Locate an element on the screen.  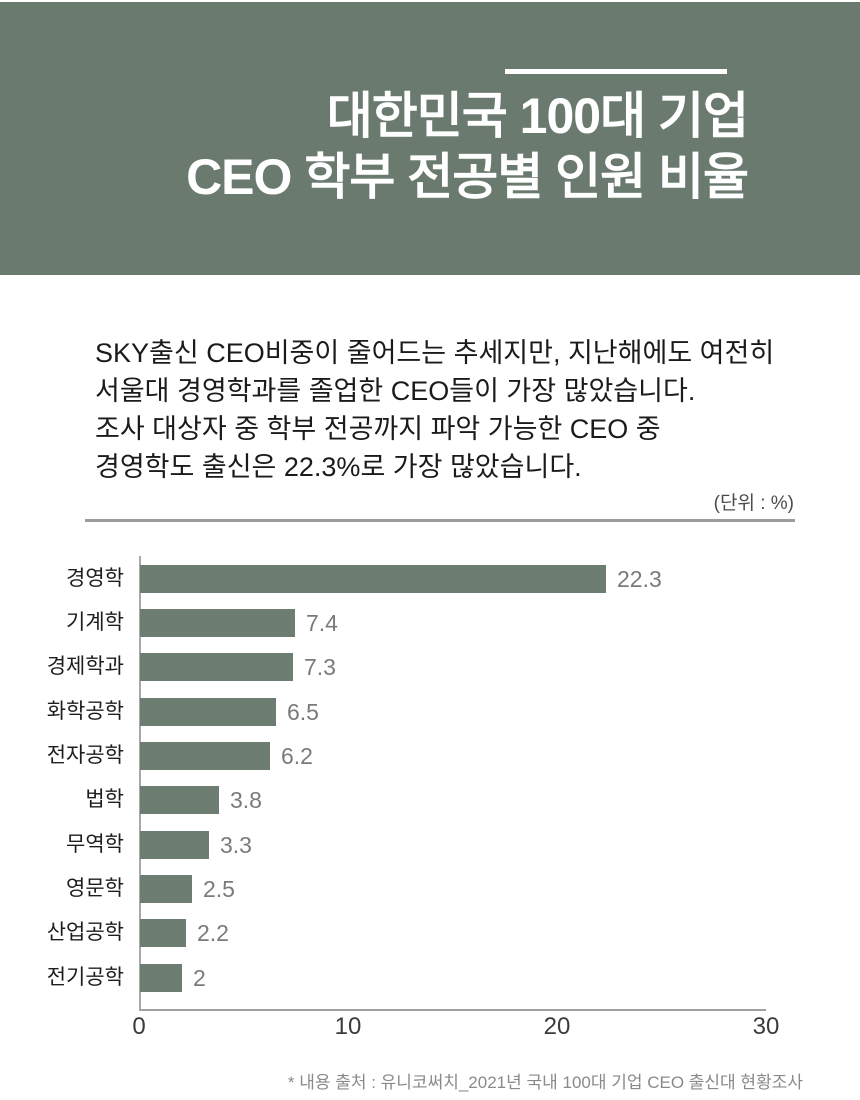
chart-row: 산업공학 2.2 is located at coordinates (430, 933).